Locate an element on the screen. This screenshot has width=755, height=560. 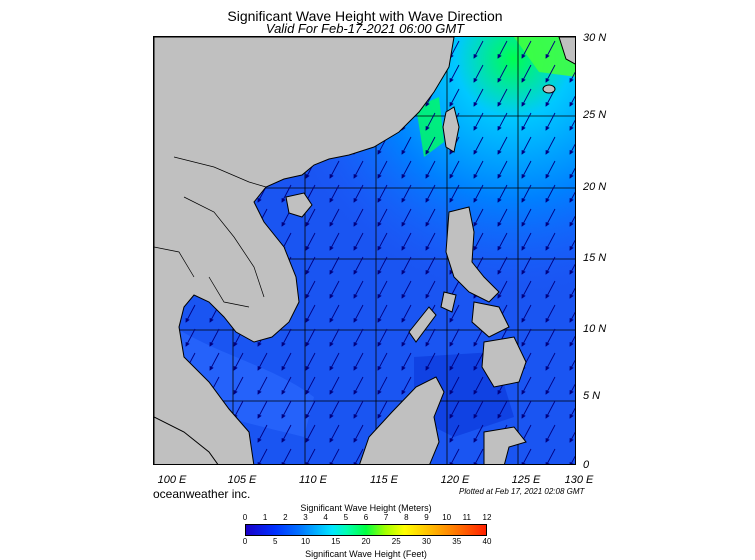
land-taiwan is located at coordinates (451, 129).